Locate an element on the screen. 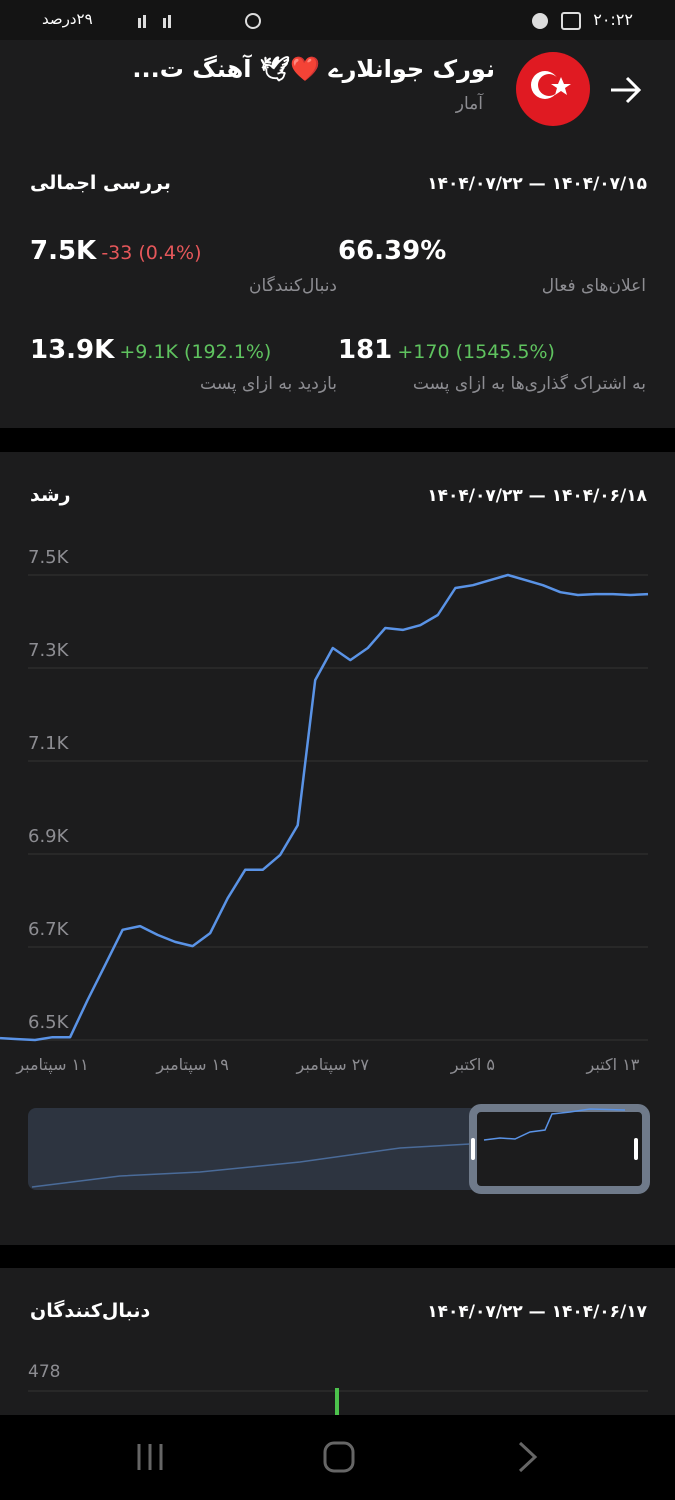 This screenshot has width=675, height=1500. bar-fragment is located at coordinates (337, 1401).